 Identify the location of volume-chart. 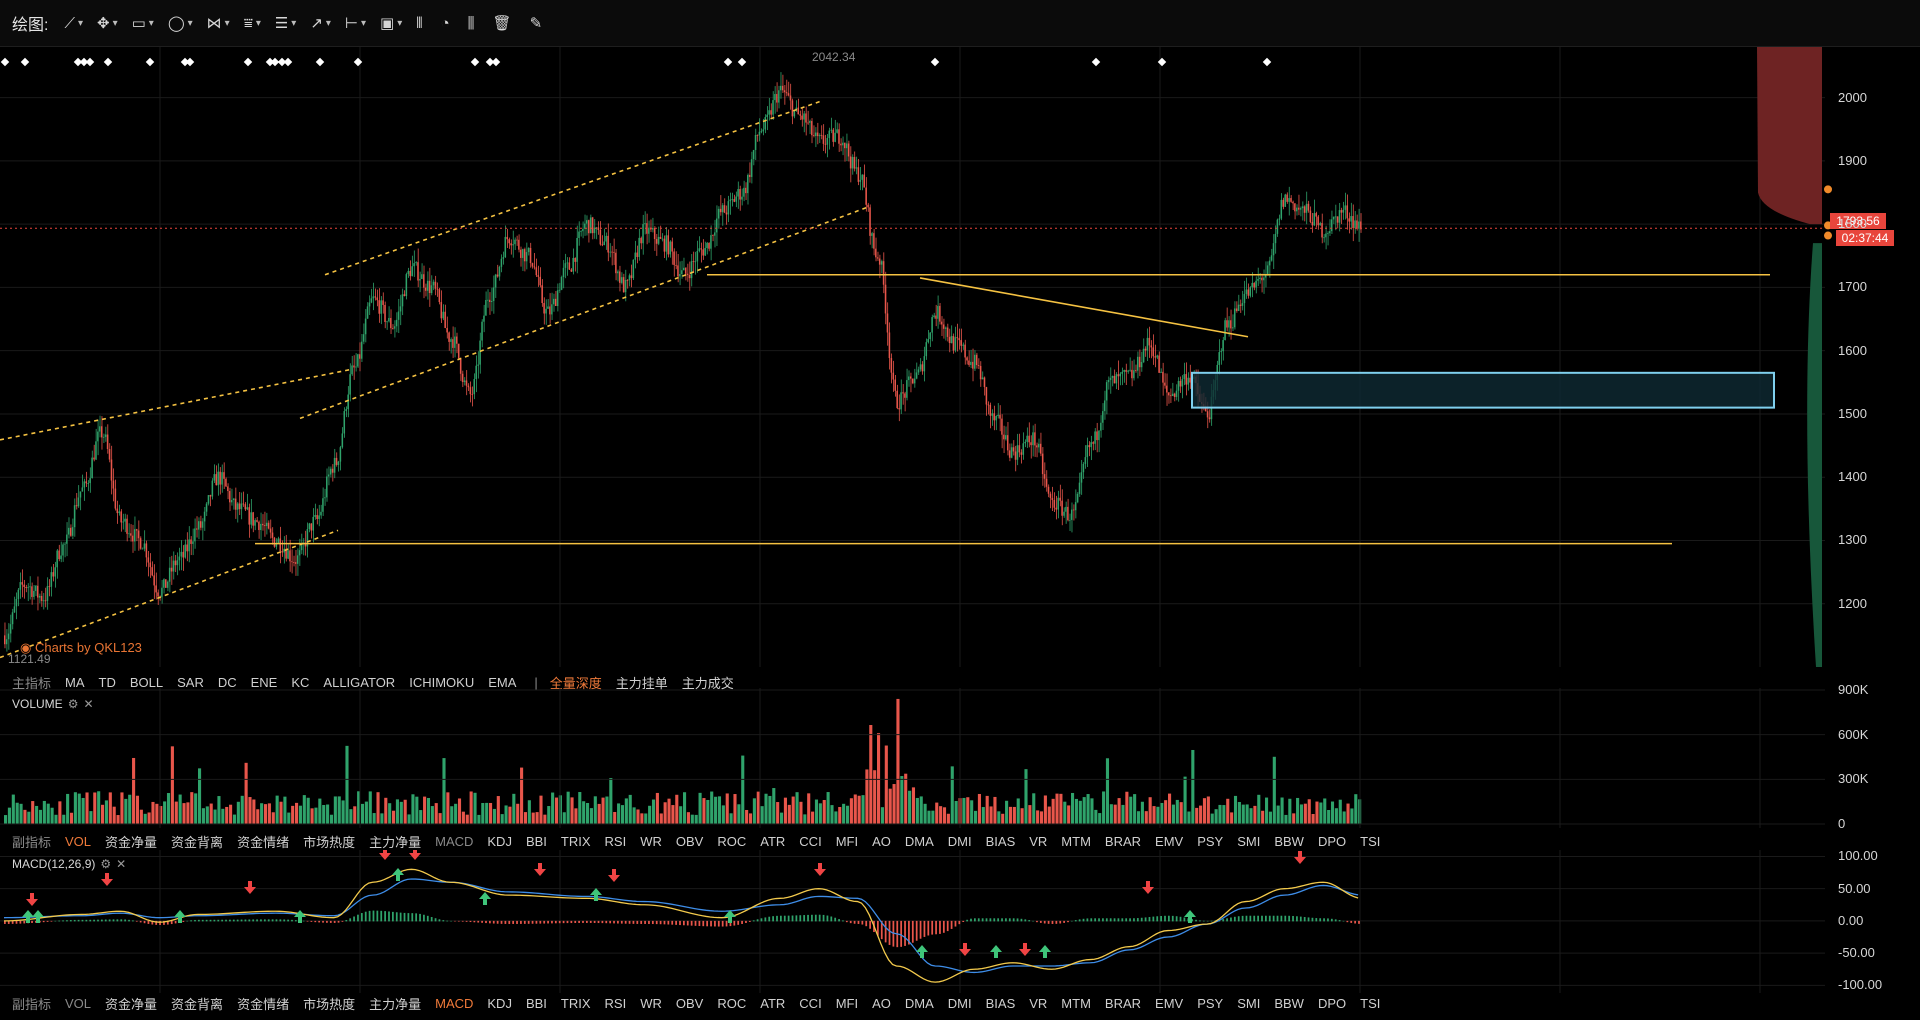
(960, 758).